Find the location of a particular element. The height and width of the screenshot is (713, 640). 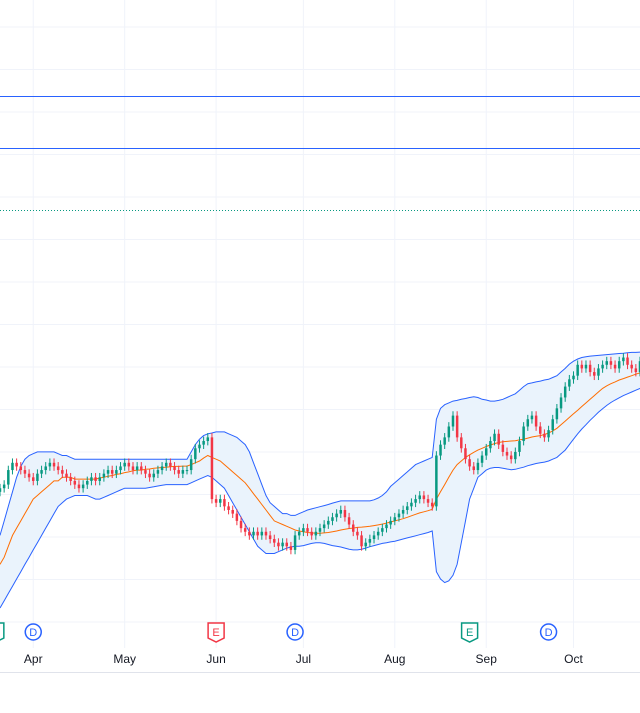

month-tick-label: Apr is located at coordinates (33, 659).